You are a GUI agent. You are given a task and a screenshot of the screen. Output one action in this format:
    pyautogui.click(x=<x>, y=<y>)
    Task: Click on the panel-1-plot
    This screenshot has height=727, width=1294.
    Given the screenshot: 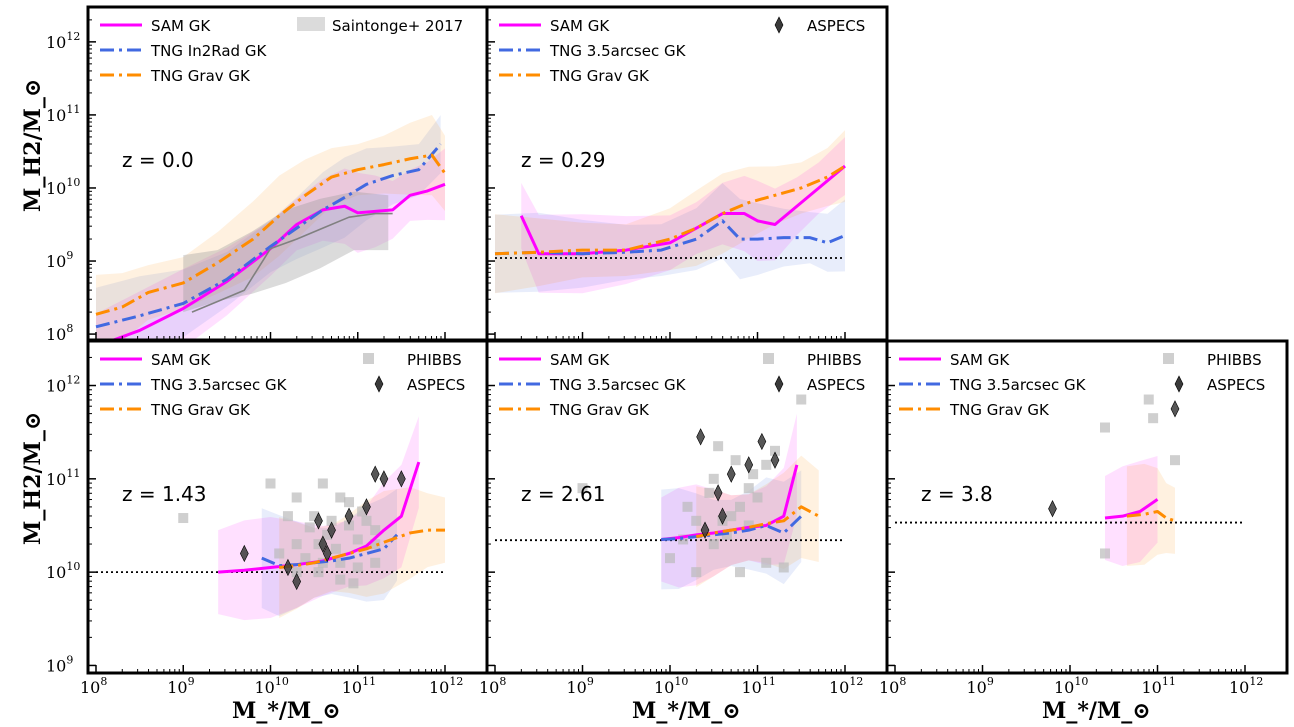 What is the action you would take?
    pyautogui.click(x=271, y=227)
    